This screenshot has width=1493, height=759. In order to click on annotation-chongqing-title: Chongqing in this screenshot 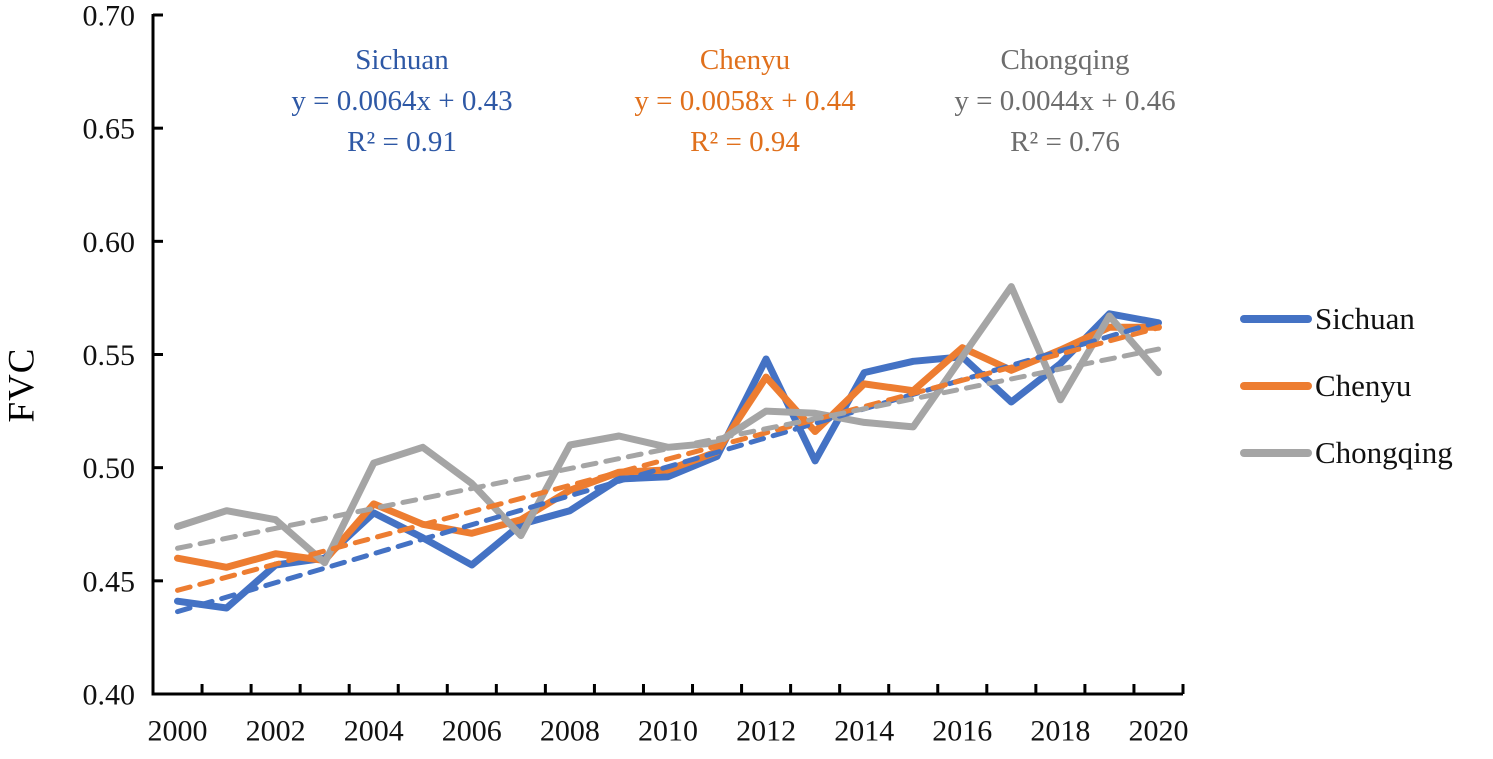, I will do `click(1065, 60)`.